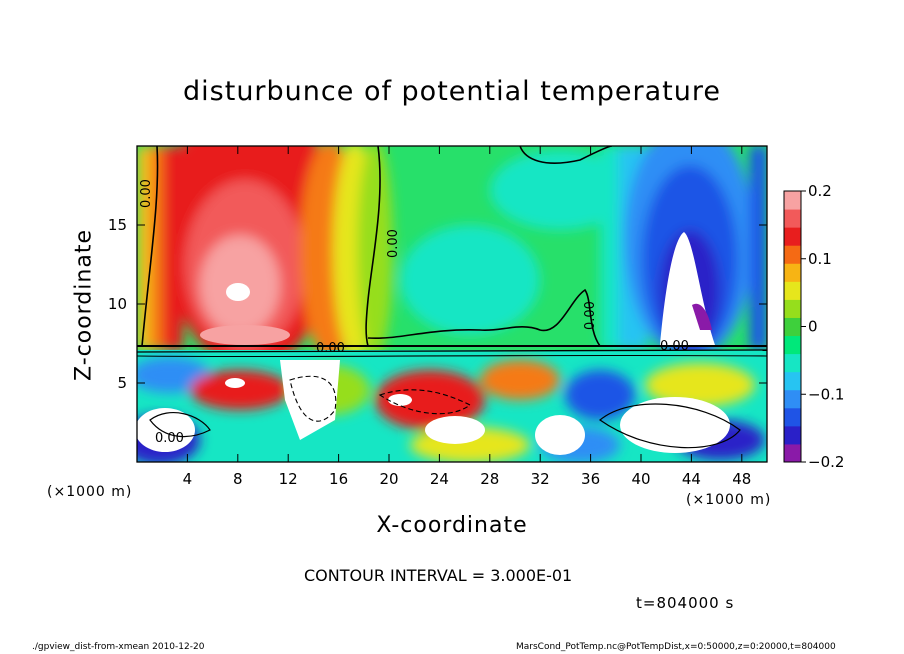 The height and width of the screenshot is (654, 904). Describe the element at coordinates (439, 479) in the screenshot. I see `x-tick-label: 24` at that location.